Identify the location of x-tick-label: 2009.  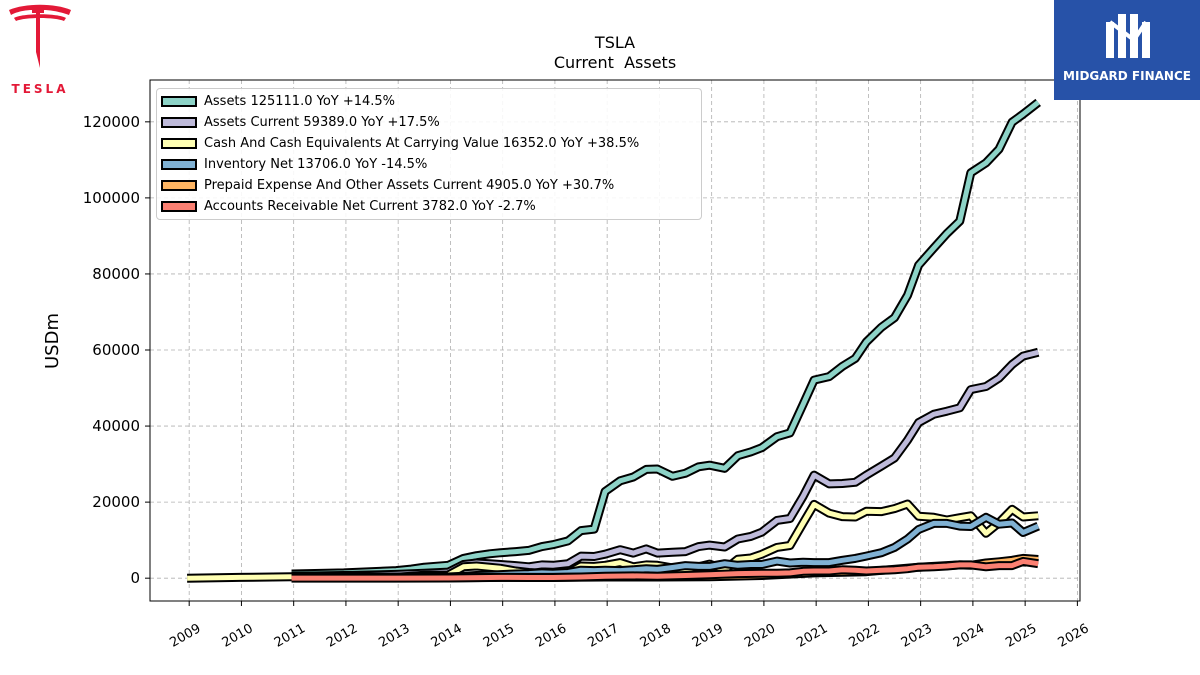
(185, 636).